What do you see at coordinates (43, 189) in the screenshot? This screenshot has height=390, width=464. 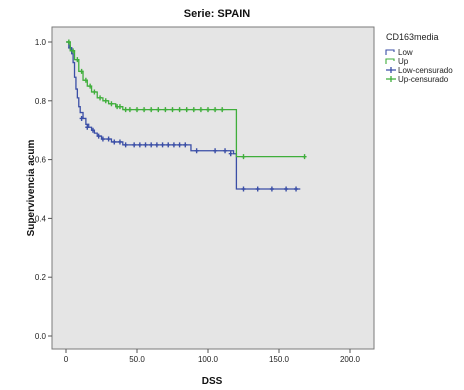 I see `y-axis: 0.0 0.2 0.4 0.6 0.8 1.0` at bounding box center [43, 189].